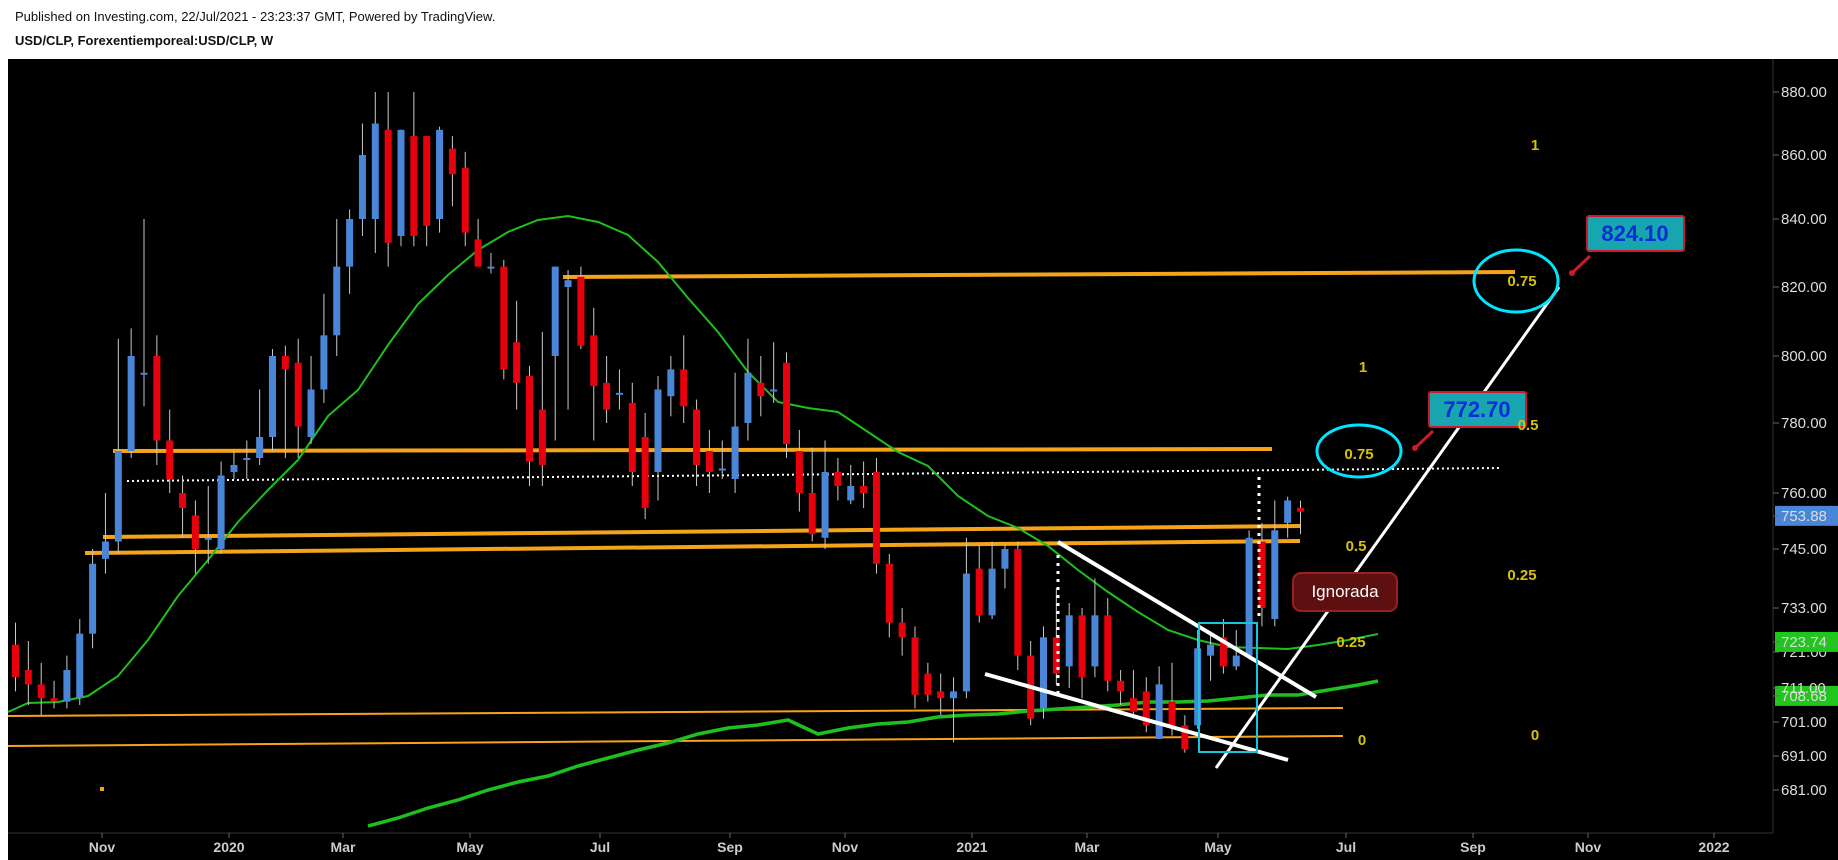 This screenshot has height=860, width=1838. Describe the element at coordinates (1437, 443) in the screenshot. I see `fibonacci-levels: 1 0.75 0.5 0.25 0 1 0.75 0.5 0.25 0` at that location.